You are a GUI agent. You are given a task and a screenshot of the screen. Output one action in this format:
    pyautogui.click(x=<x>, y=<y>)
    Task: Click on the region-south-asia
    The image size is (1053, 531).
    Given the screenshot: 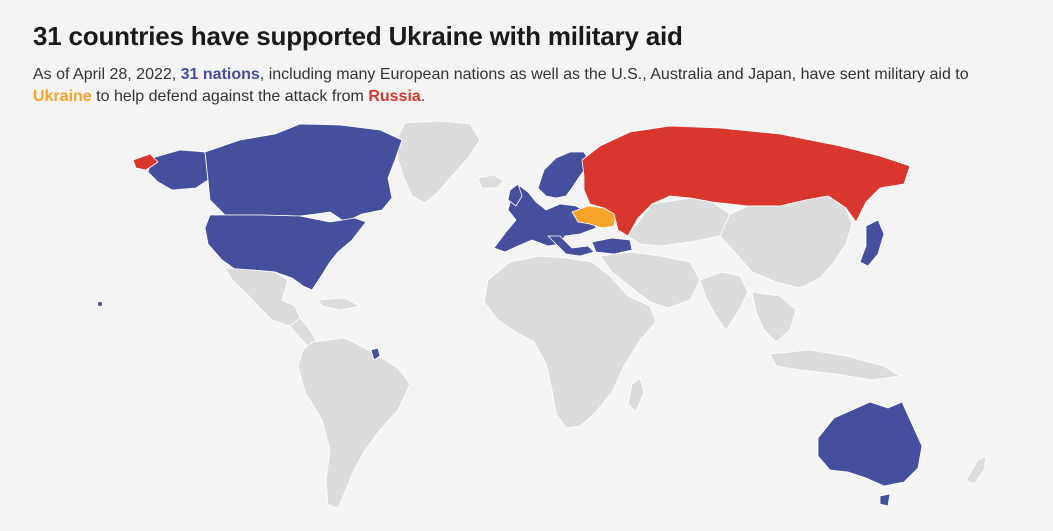 What is the action you would take?
    pyautogui.click(x=724, y=301)
    